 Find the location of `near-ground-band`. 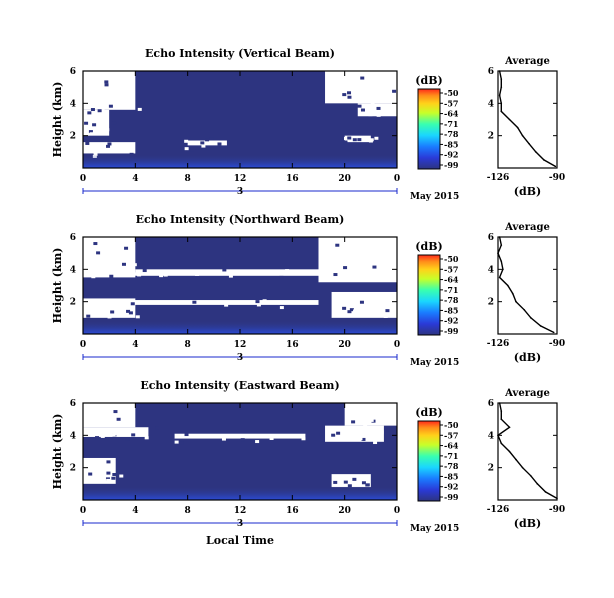

near-ground-band is located at coordinates (240, 161).